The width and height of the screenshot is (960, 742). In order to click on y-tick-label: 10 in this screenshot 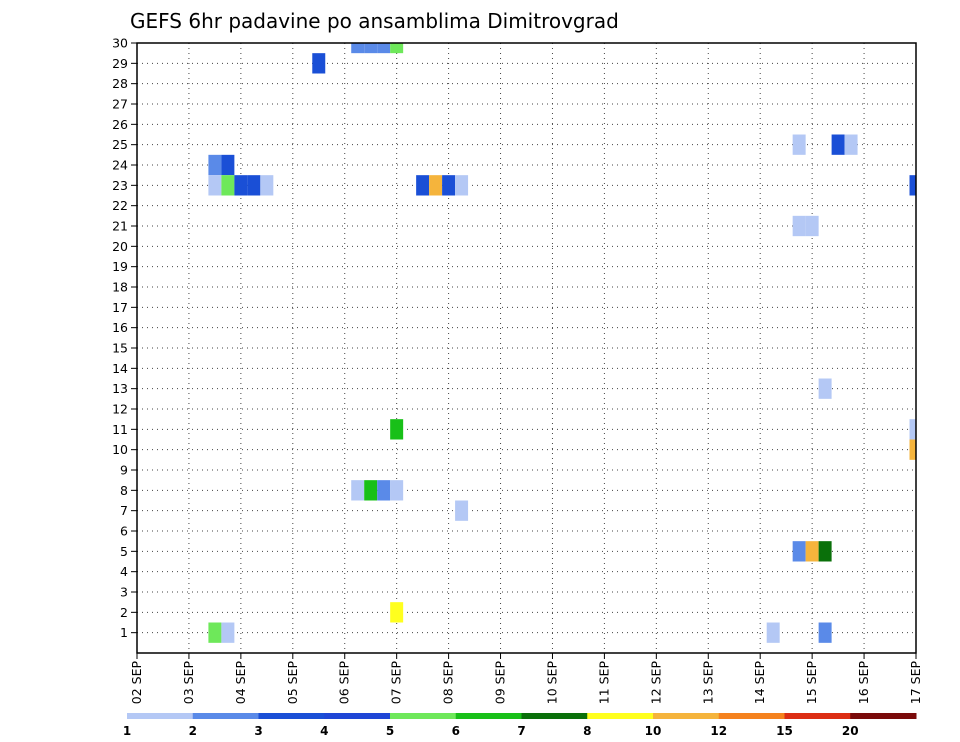, I will do `click(120, 449)`.